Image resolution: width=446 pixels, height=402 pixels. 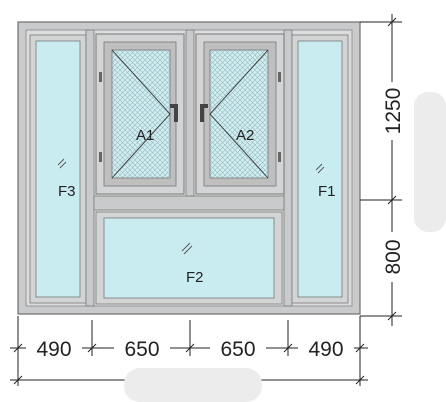 What do you see at coordinates (288, 168) in the screenshot?
I see `right-mullion` at bounding box center [288, 168].